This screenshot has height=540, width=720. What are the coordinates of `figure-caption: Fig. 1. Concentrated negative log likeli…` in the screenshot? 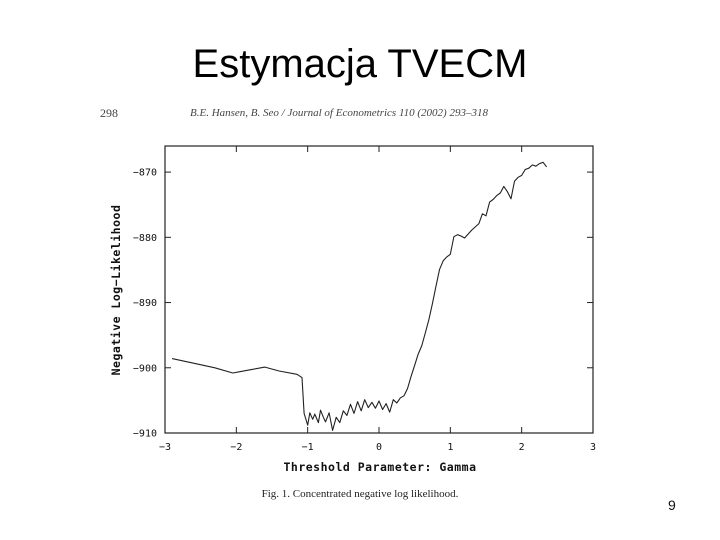 It's located at (360, 494).